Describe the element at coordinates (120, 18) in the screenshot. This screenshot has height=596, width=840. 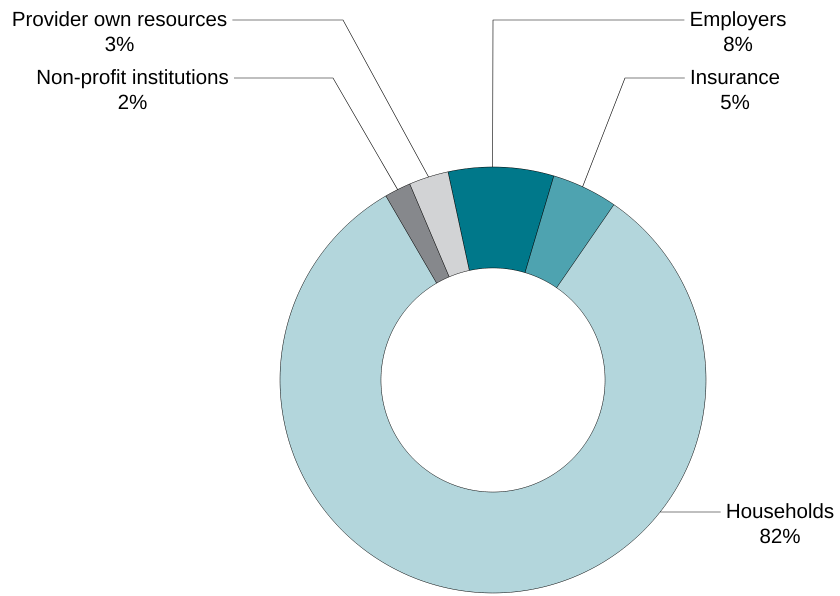
I see `slice-label: Provider own resources` at that location.